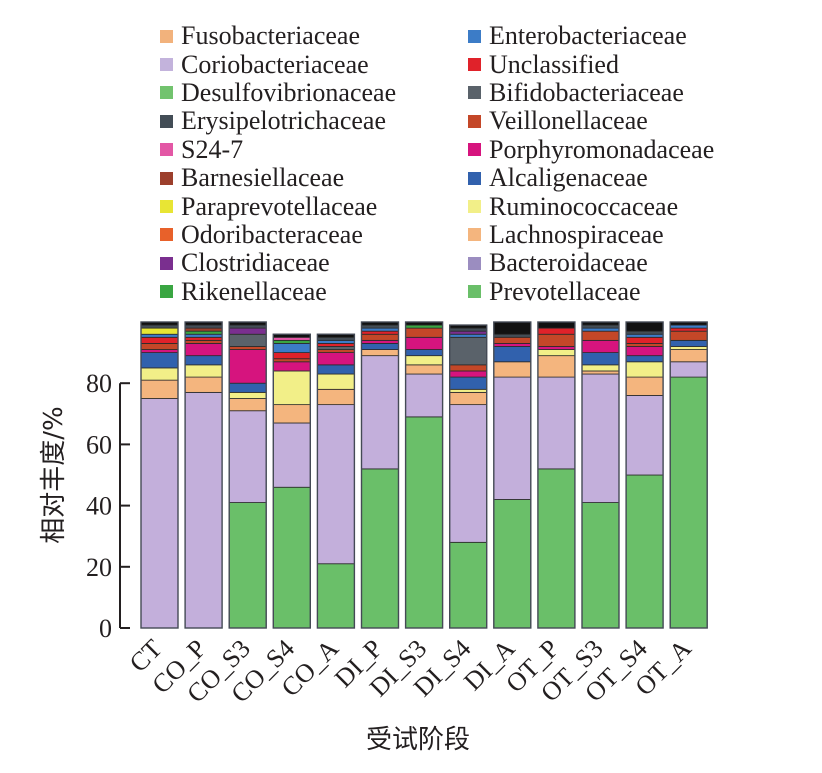 The image size is (822, 773). I want to click on legend-item: Rikenellaceae, so click(278, 292).